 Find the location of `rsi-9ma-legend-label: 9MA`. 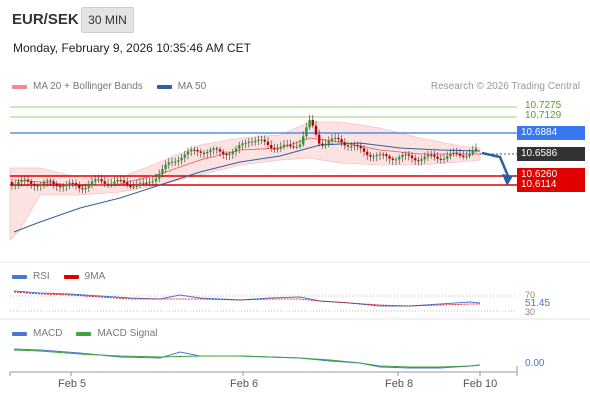

rsi-9ma-legend-label: 9MA is located at coordinates (95, 276).